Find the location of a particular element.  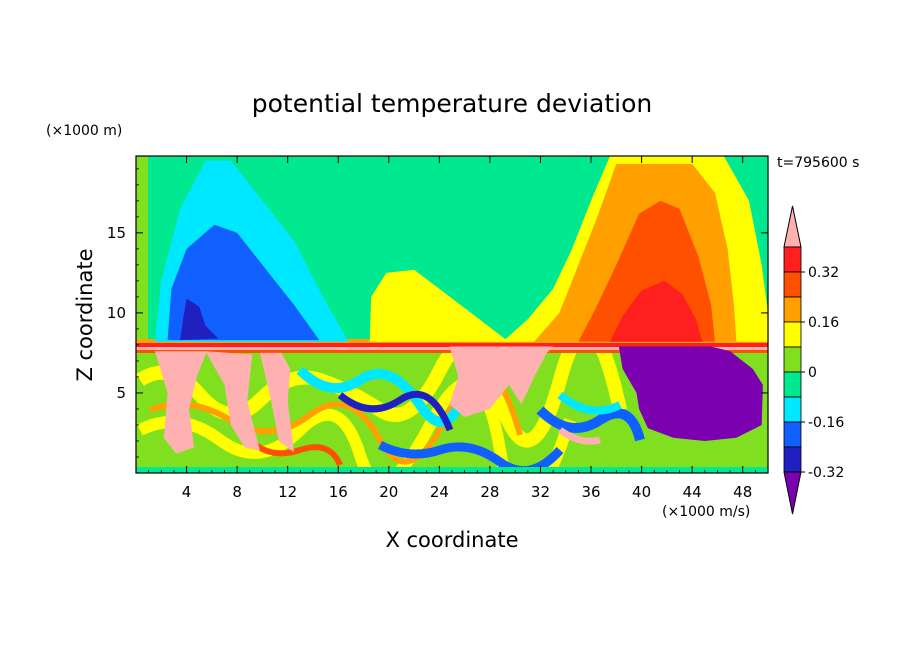

x-tick-label: 44 is located at coordinates (692, 492).